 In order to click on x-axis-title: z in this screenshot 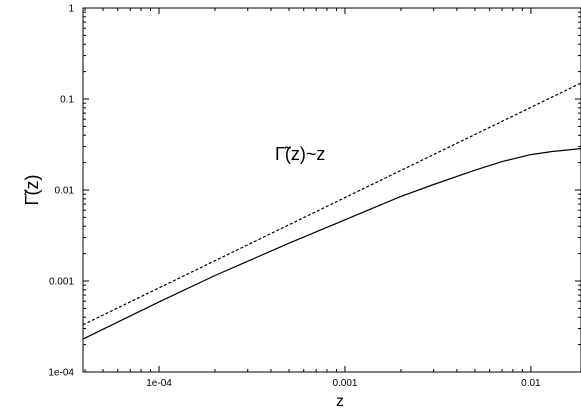, I will do `click(340, 401)`.